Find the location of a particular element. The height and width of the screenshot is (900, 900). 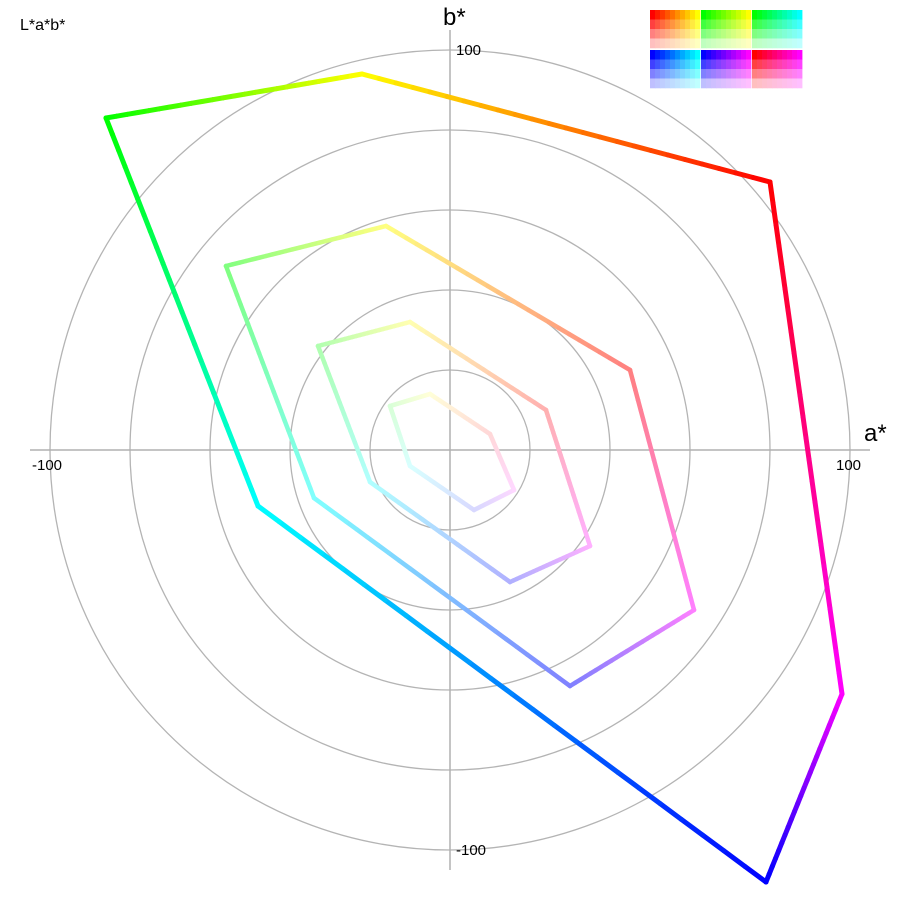

color-swatches is located at coordinates (726, 49).